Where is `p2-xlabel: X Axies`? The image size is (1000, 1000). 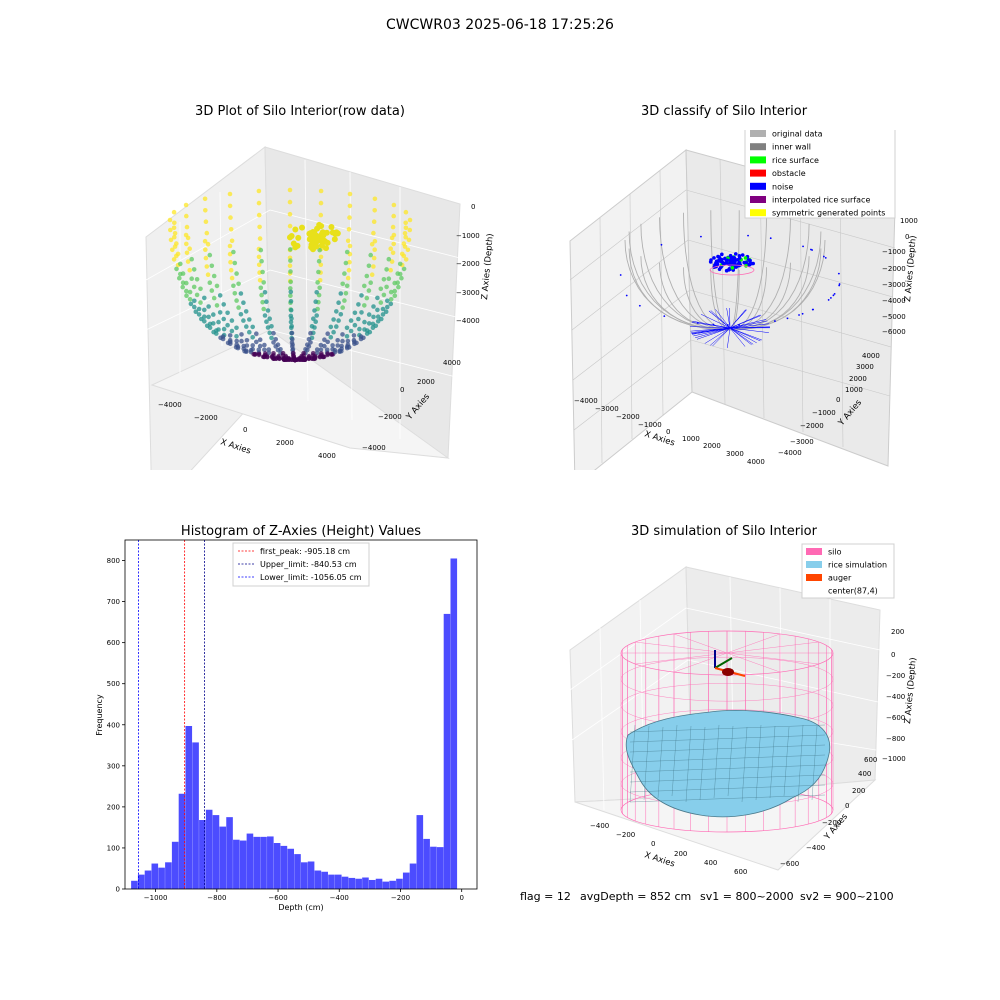 p2-xlabel: X Axies is located at coordinates (659, 438).